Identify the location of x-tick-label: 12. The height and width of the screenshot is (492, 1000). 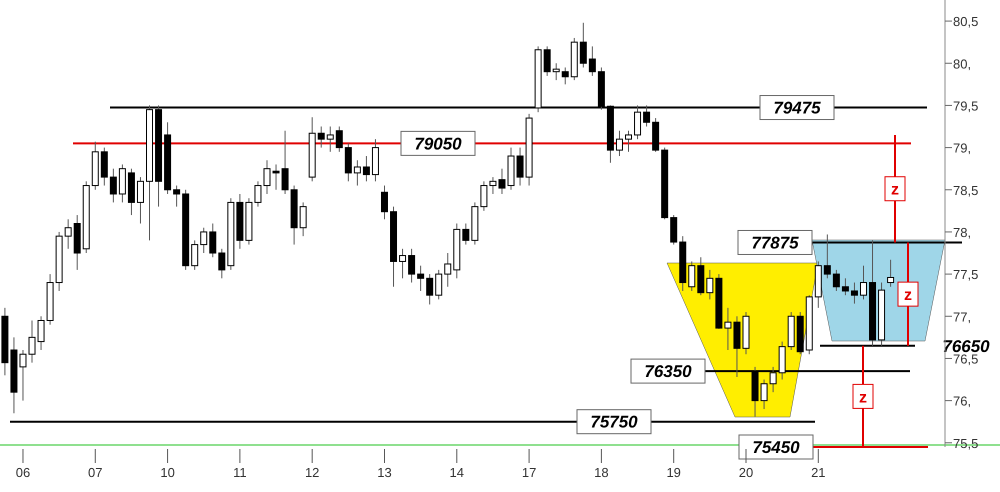
(312, 472).